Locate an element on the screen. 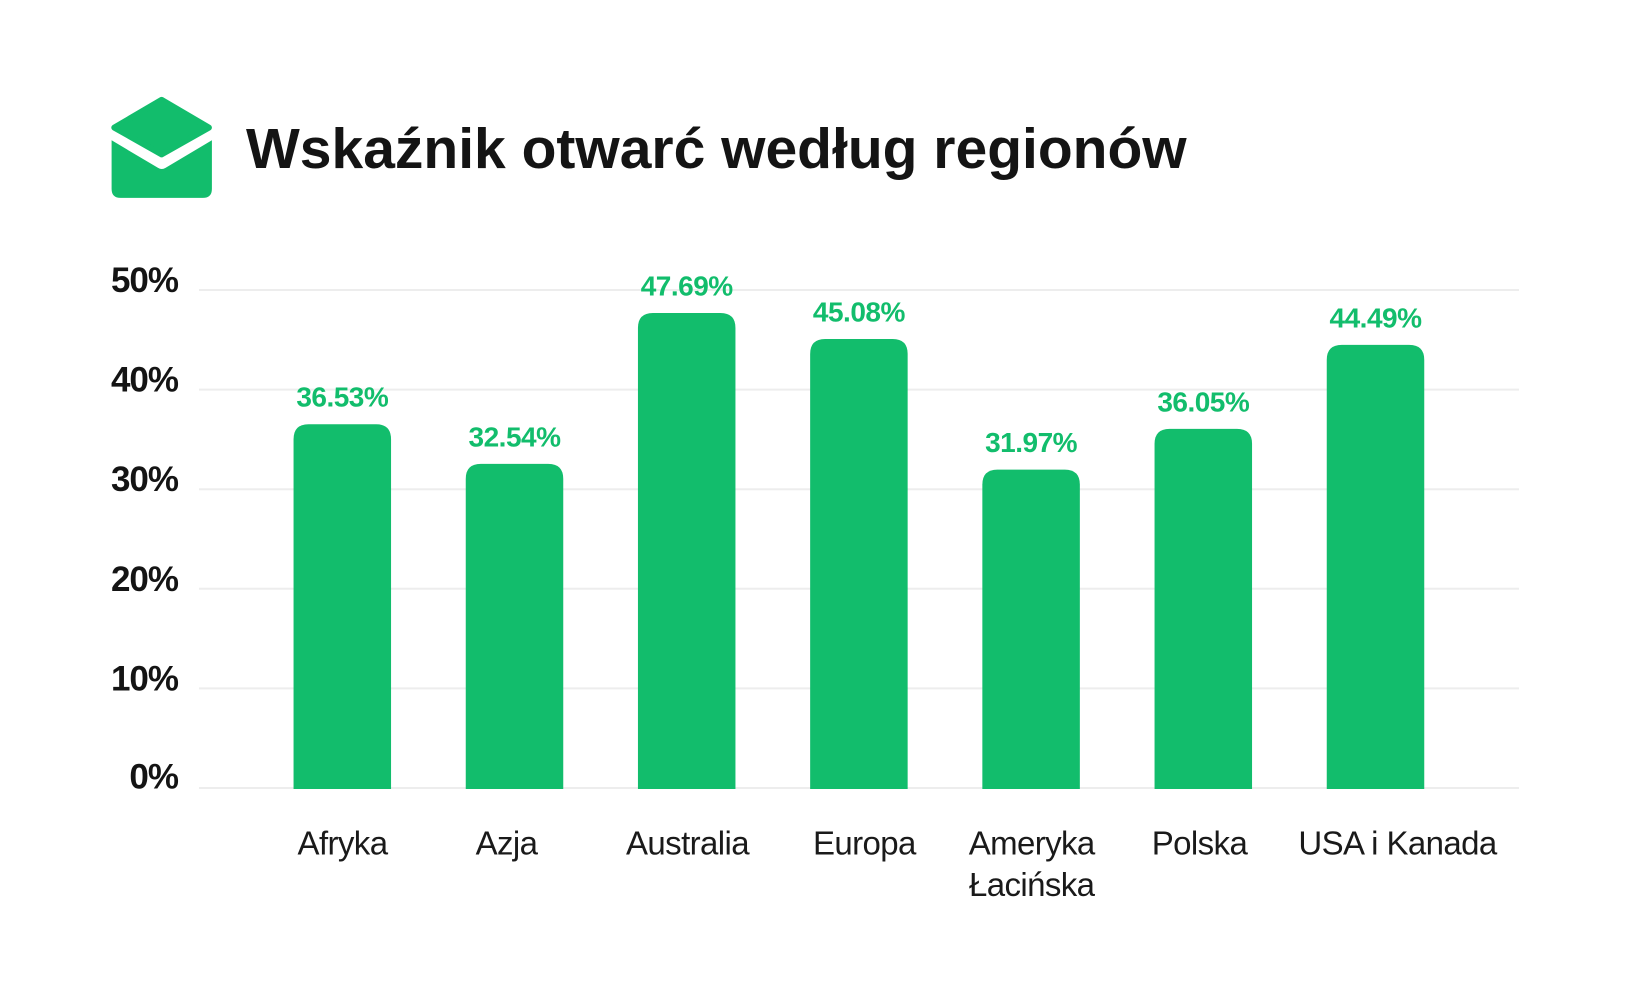 This screenshot has height=999, width=1628. svg-text: 32.54% is located at coordinates (515, 436).